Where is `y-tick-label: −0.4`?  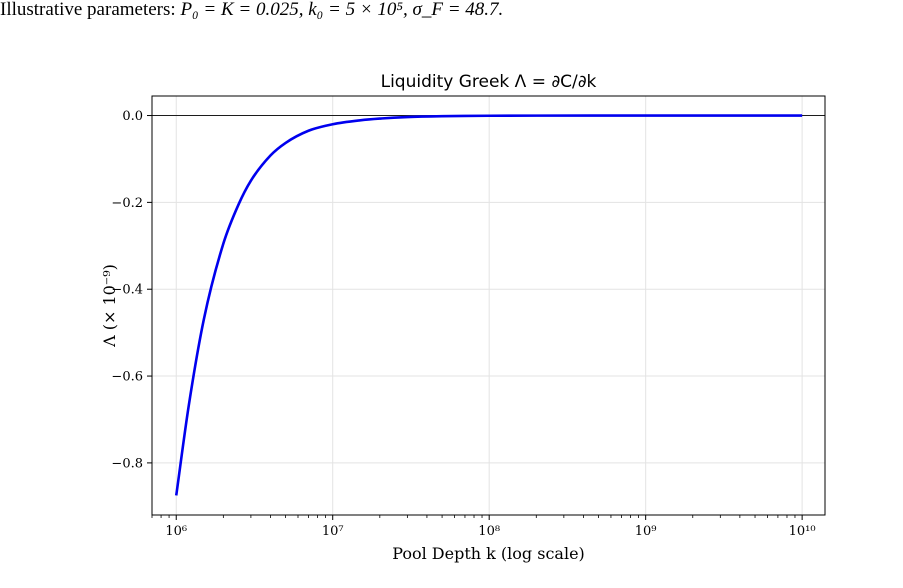 y-tick-label: −0.4 is located at coordinates (127, 290).